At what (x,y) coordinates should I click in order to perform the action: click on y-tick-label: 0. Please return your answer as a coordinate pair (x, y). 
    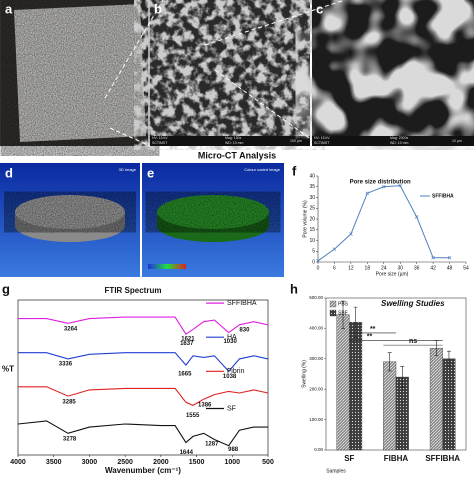
    Looking at the image, I should click on (313, 262).